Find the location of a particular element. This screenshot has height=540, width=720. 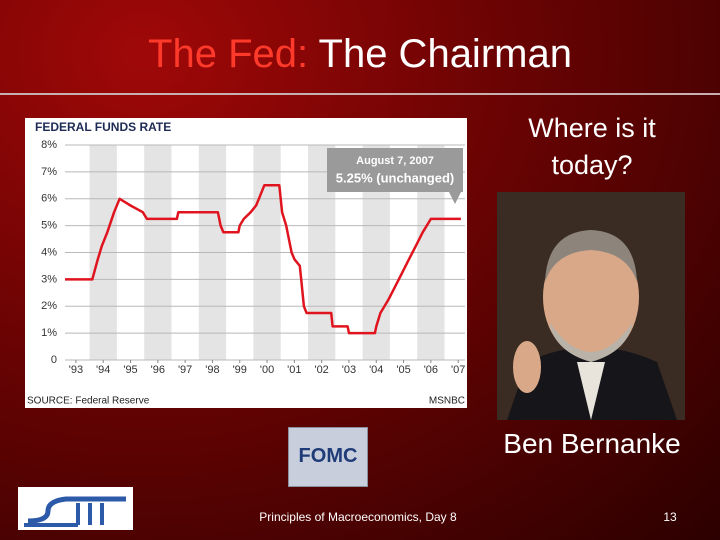

y-tick-label: 5% is located at coordinates (49, 226).